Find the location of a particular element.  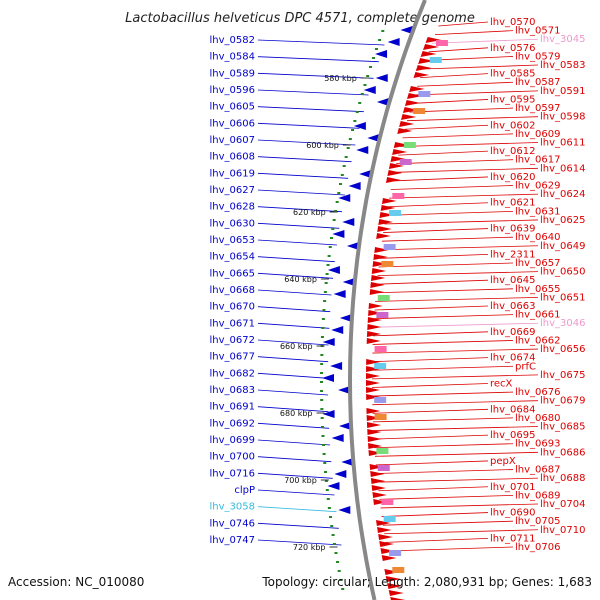

left-gene-label: lhv_0683 is located at coordinates (232, 390).